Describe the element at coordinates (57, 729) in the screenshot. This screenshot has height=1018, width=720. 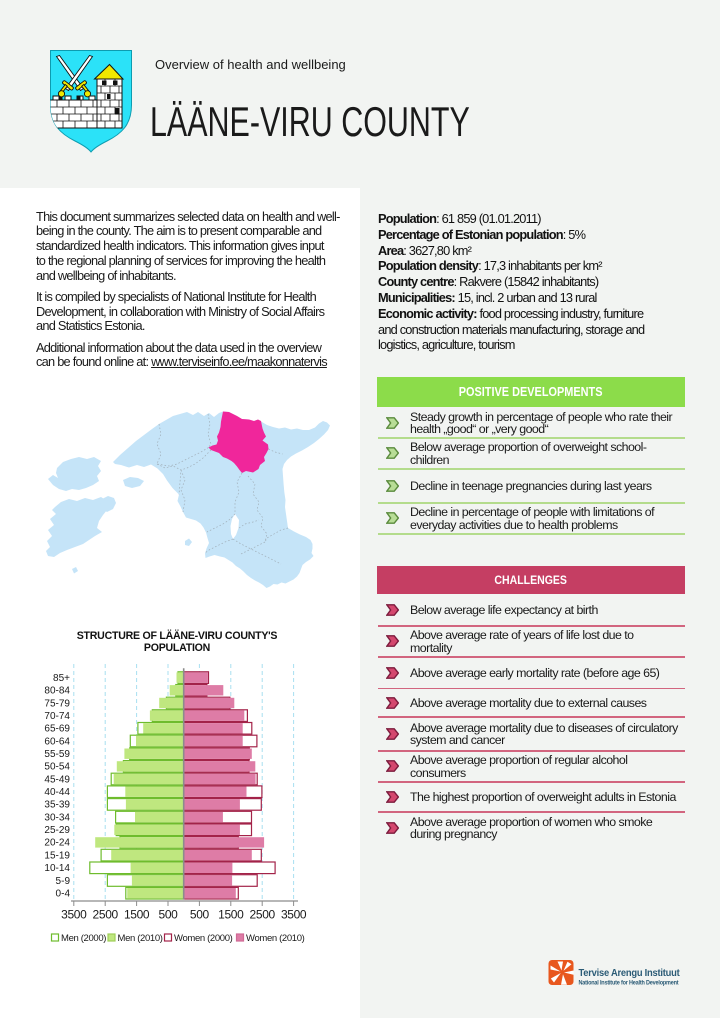
I see `svg-text: 65-69` at that location.